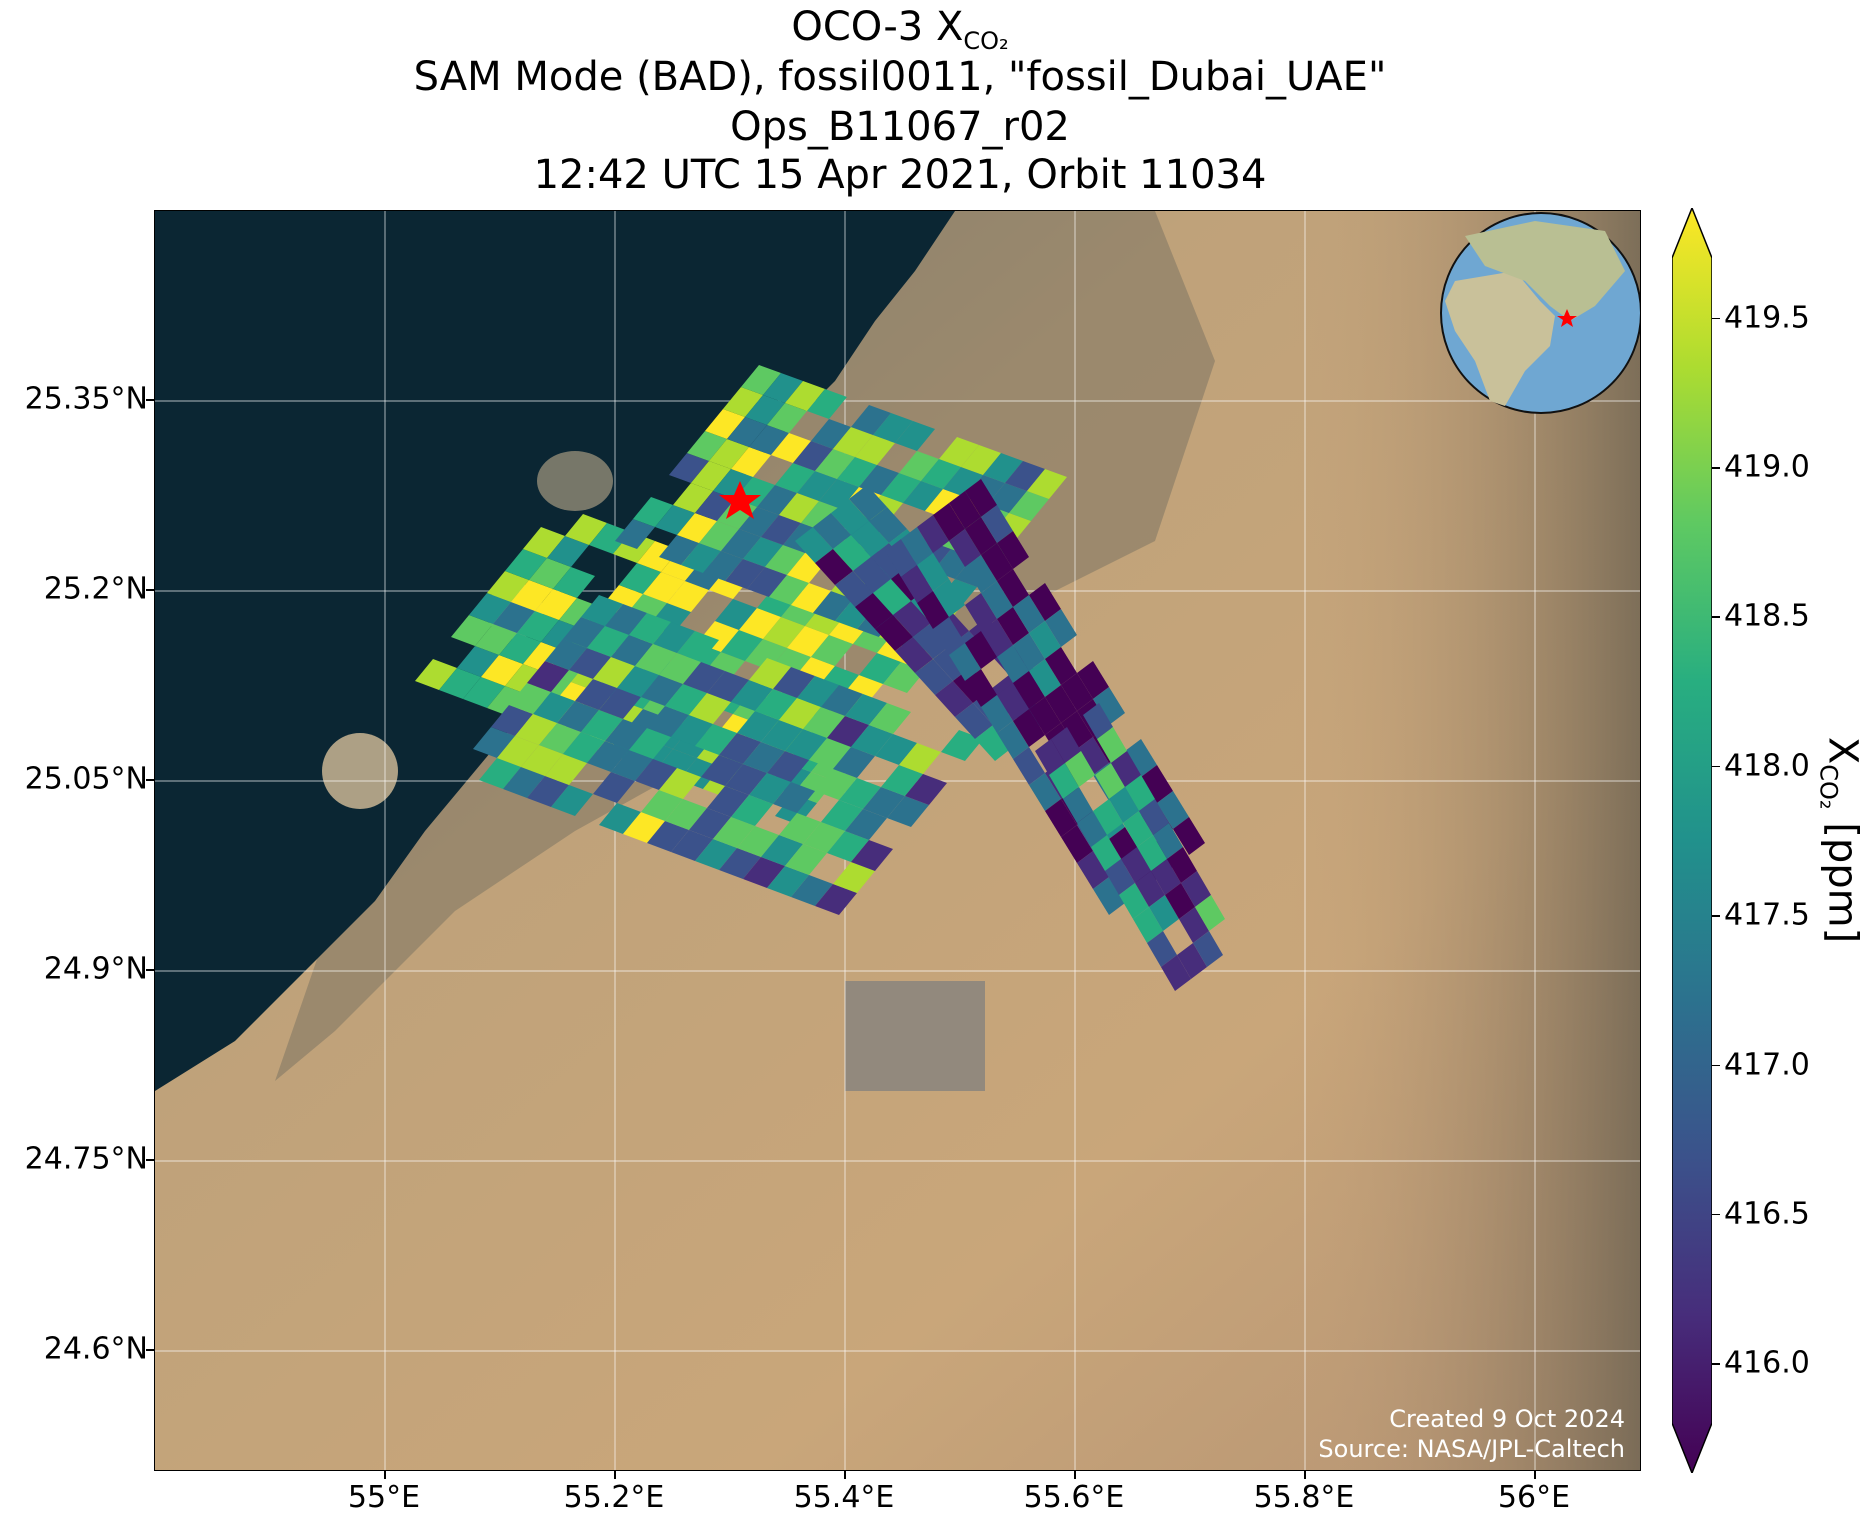  Describe the element at coordinates (360, 771) in the screenshot. I see `palm-jebel-ali` at that location.